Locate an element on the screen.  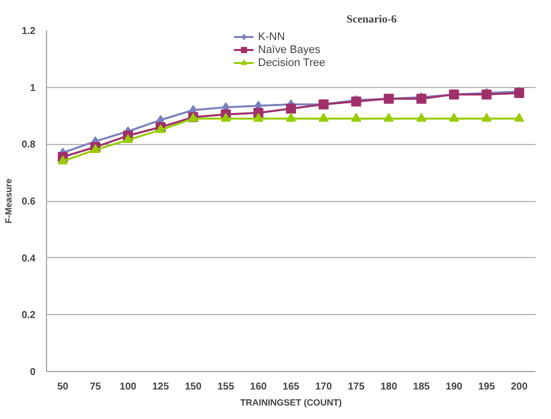
y-tick-label: 0.6 is located at coordinates (29, 202).